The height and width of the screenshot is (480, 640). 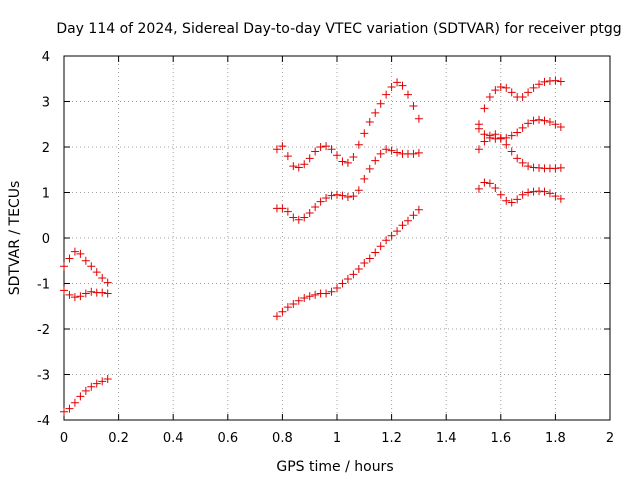 What do you see at coordinates (86, 294) in the screenshot?
I see `series-S2` at bounding box center [86, 294].